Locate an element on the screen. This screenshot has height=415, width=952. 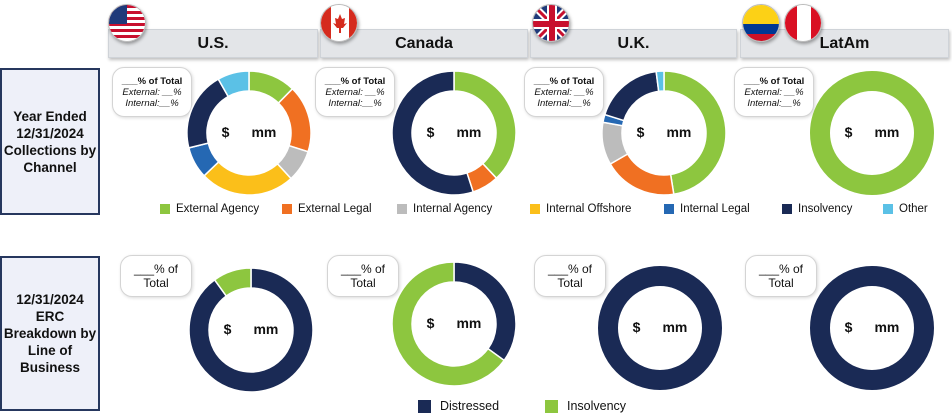
column-title: LatAm is located at coordinates (844, 43).